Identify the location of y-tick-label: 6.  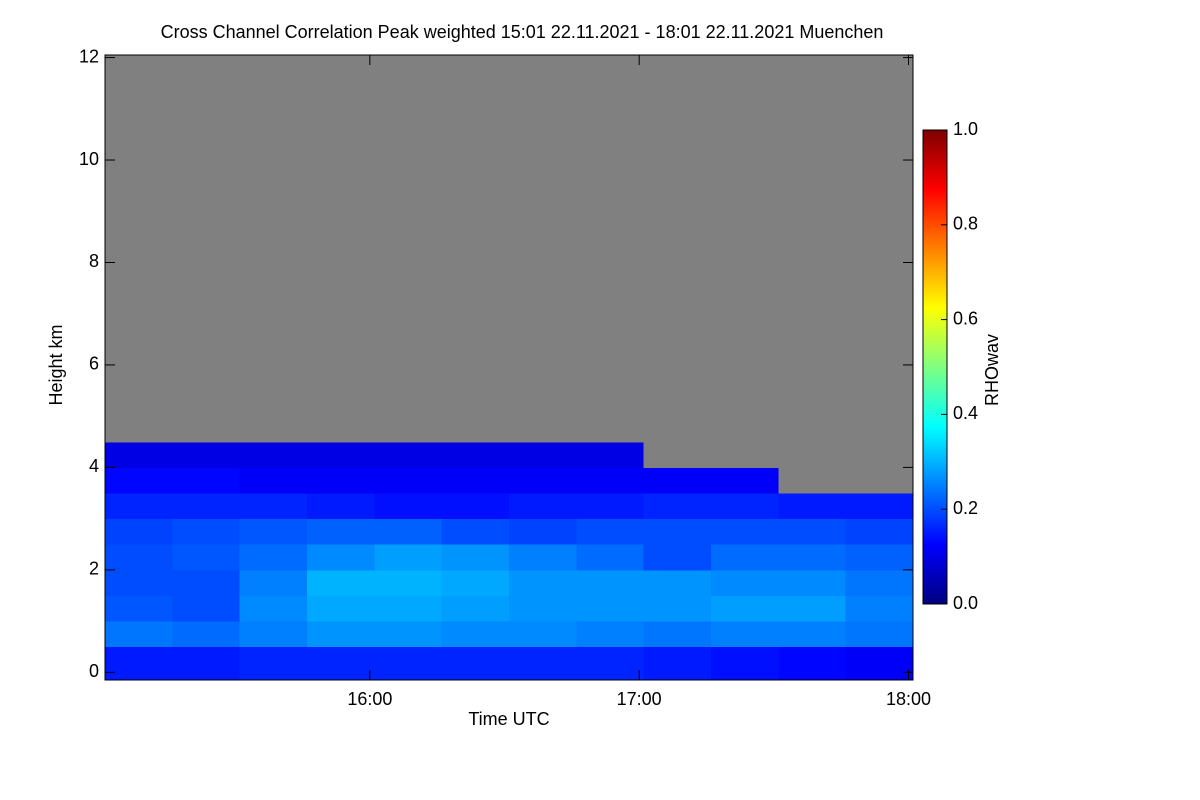
(94, 364).